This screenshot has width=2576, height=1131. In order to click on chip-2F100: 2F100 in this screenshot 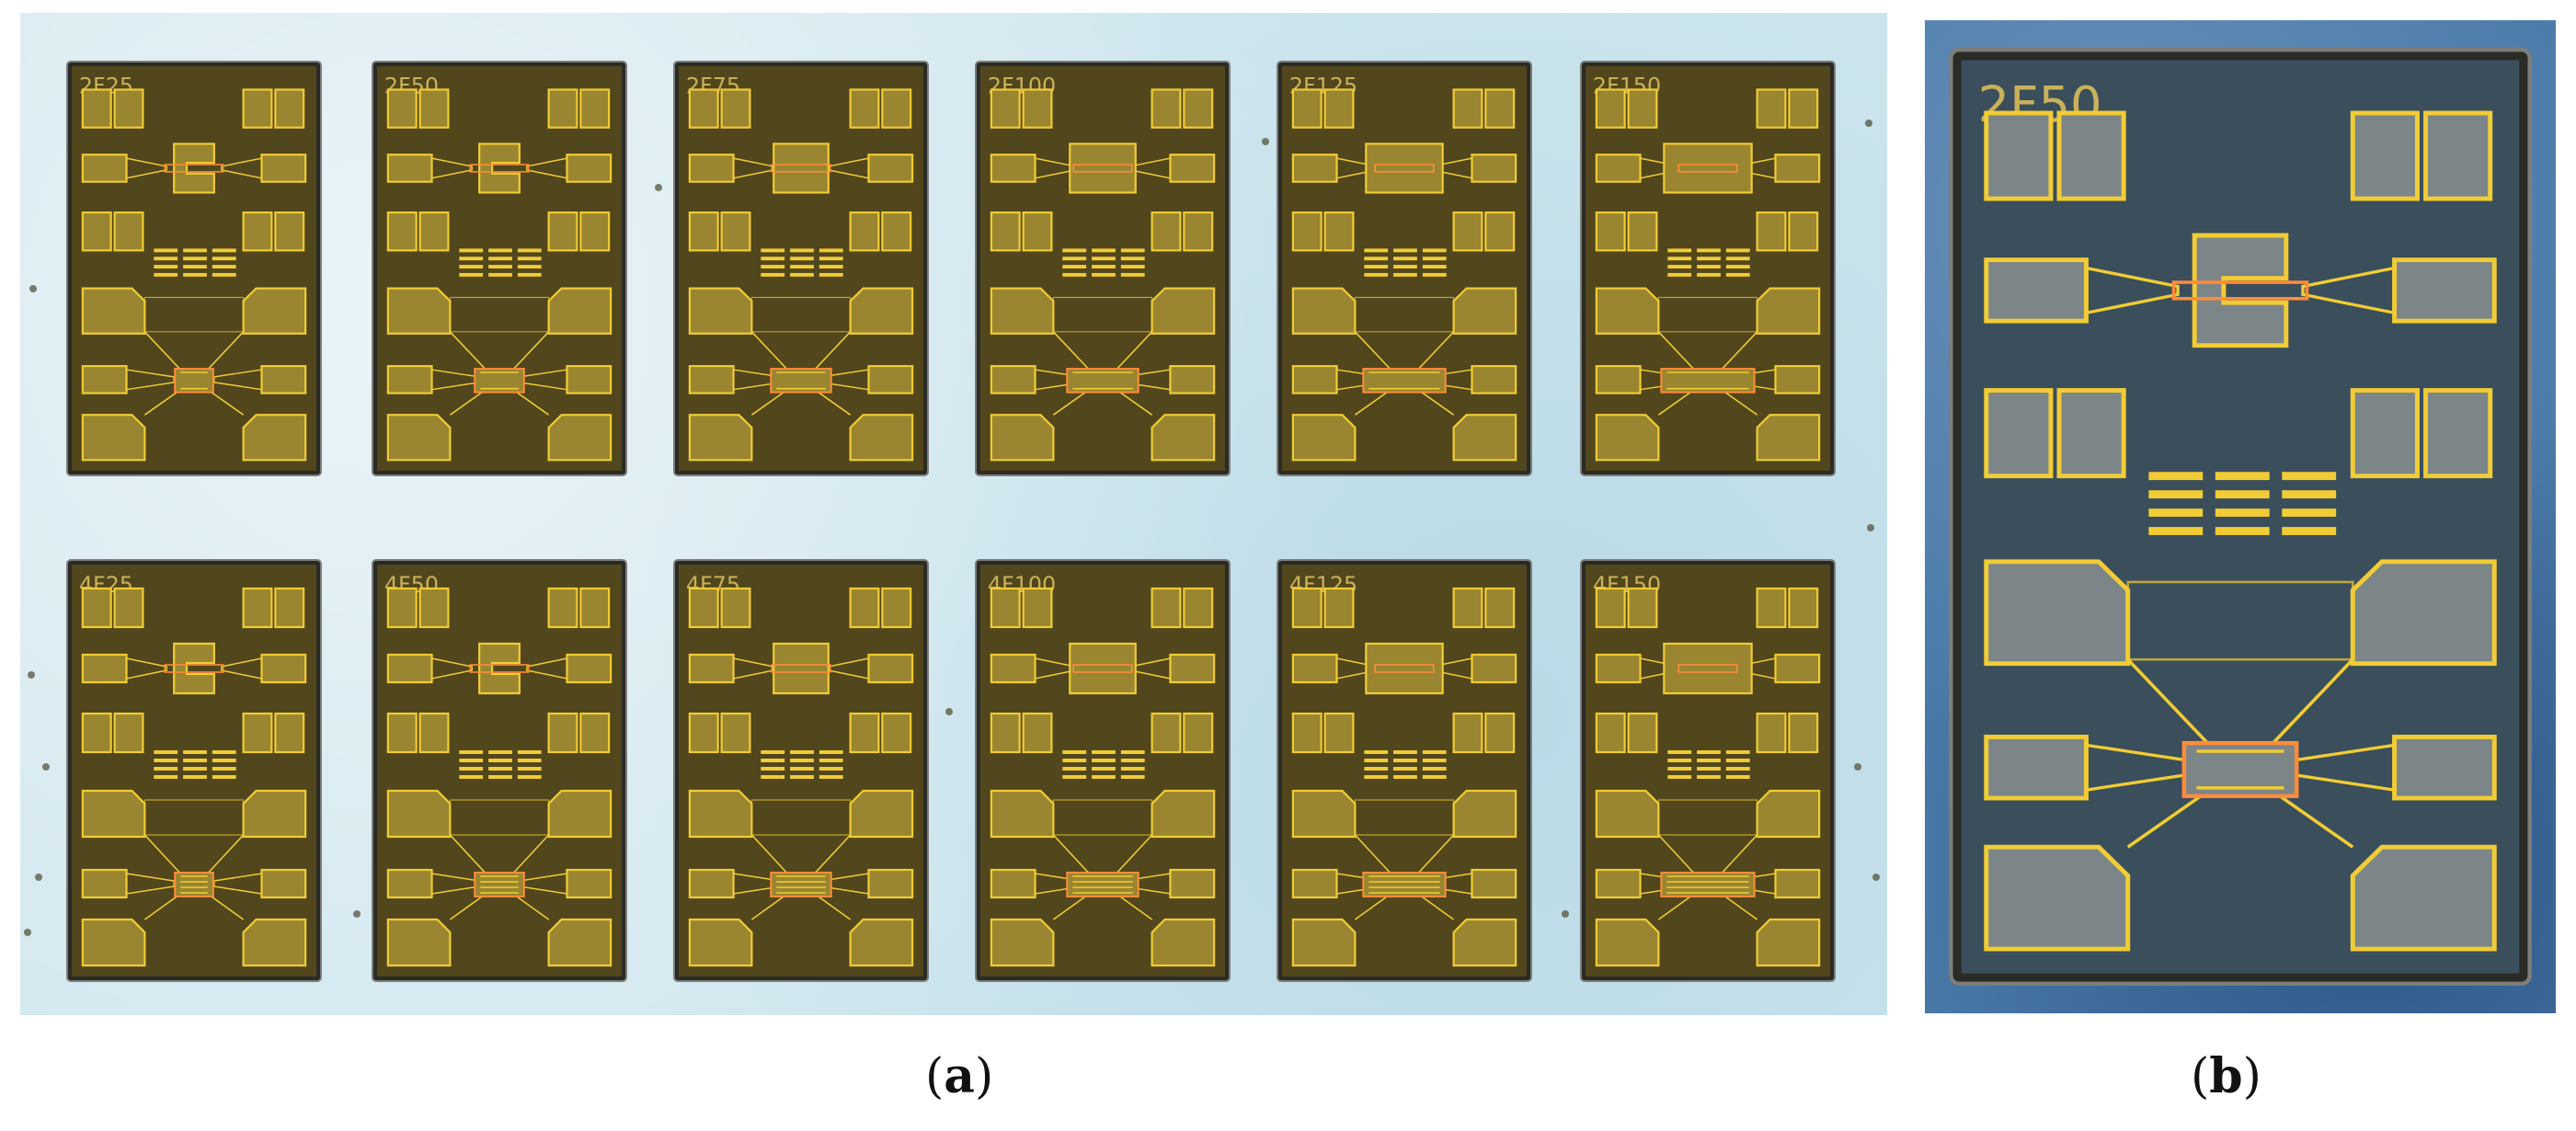, I will do `click(1103, 268)`.